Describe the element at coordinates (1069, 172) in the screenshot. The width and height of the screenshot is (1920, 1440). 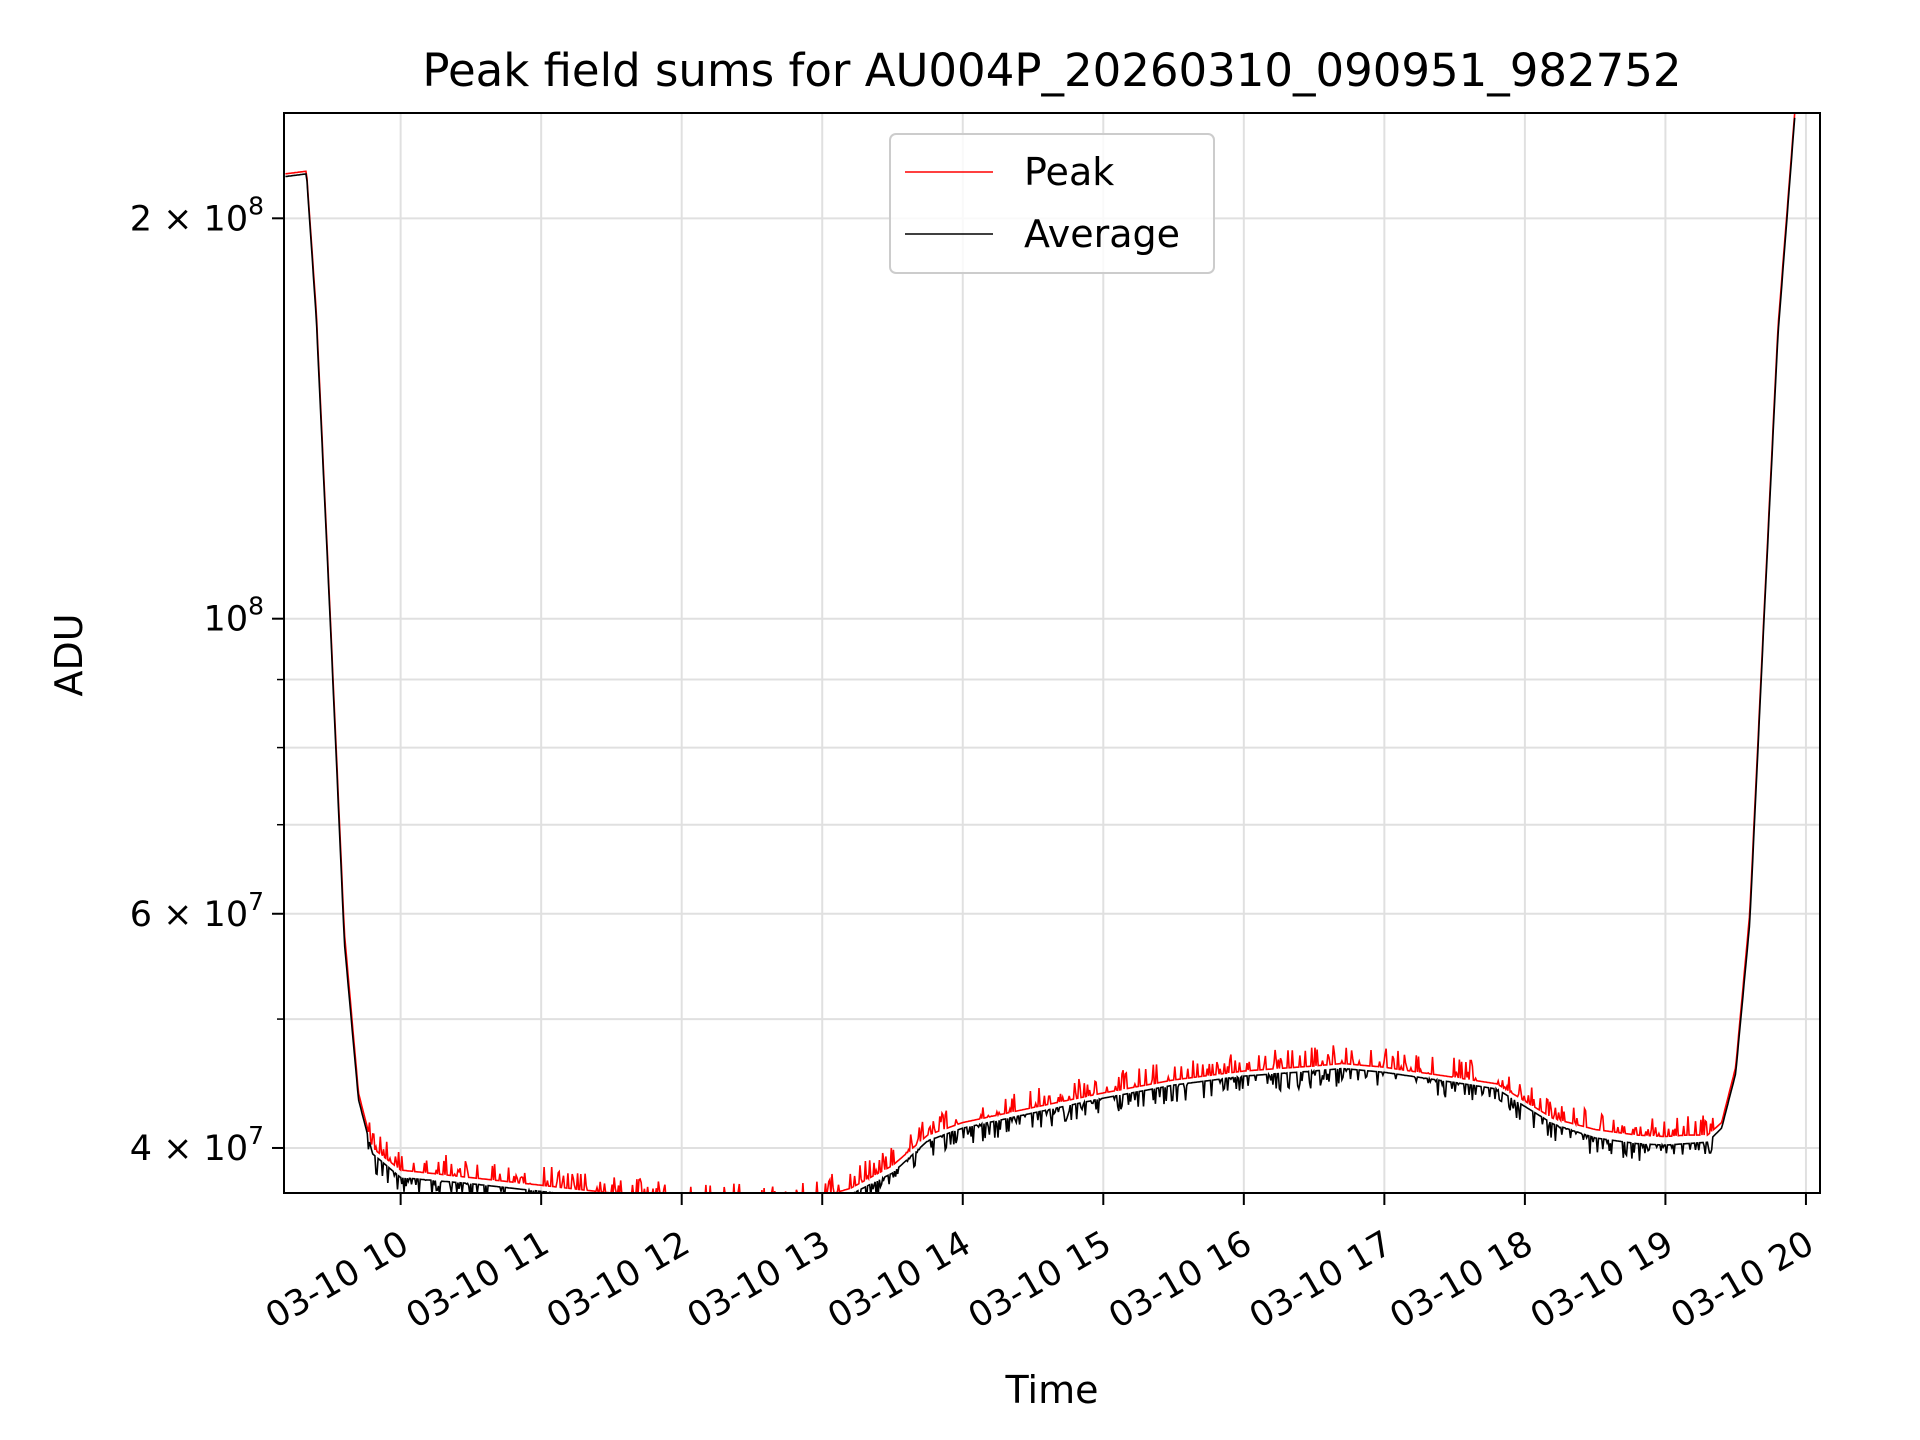
I see `legend-peak-label: Peak` at that location.